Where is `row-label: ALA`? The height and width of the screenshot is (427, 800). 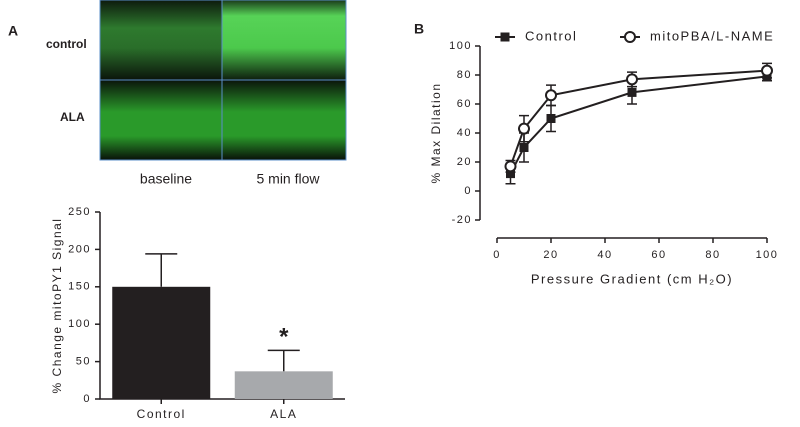
row-label: ALA is located at coordinates (72, 117).